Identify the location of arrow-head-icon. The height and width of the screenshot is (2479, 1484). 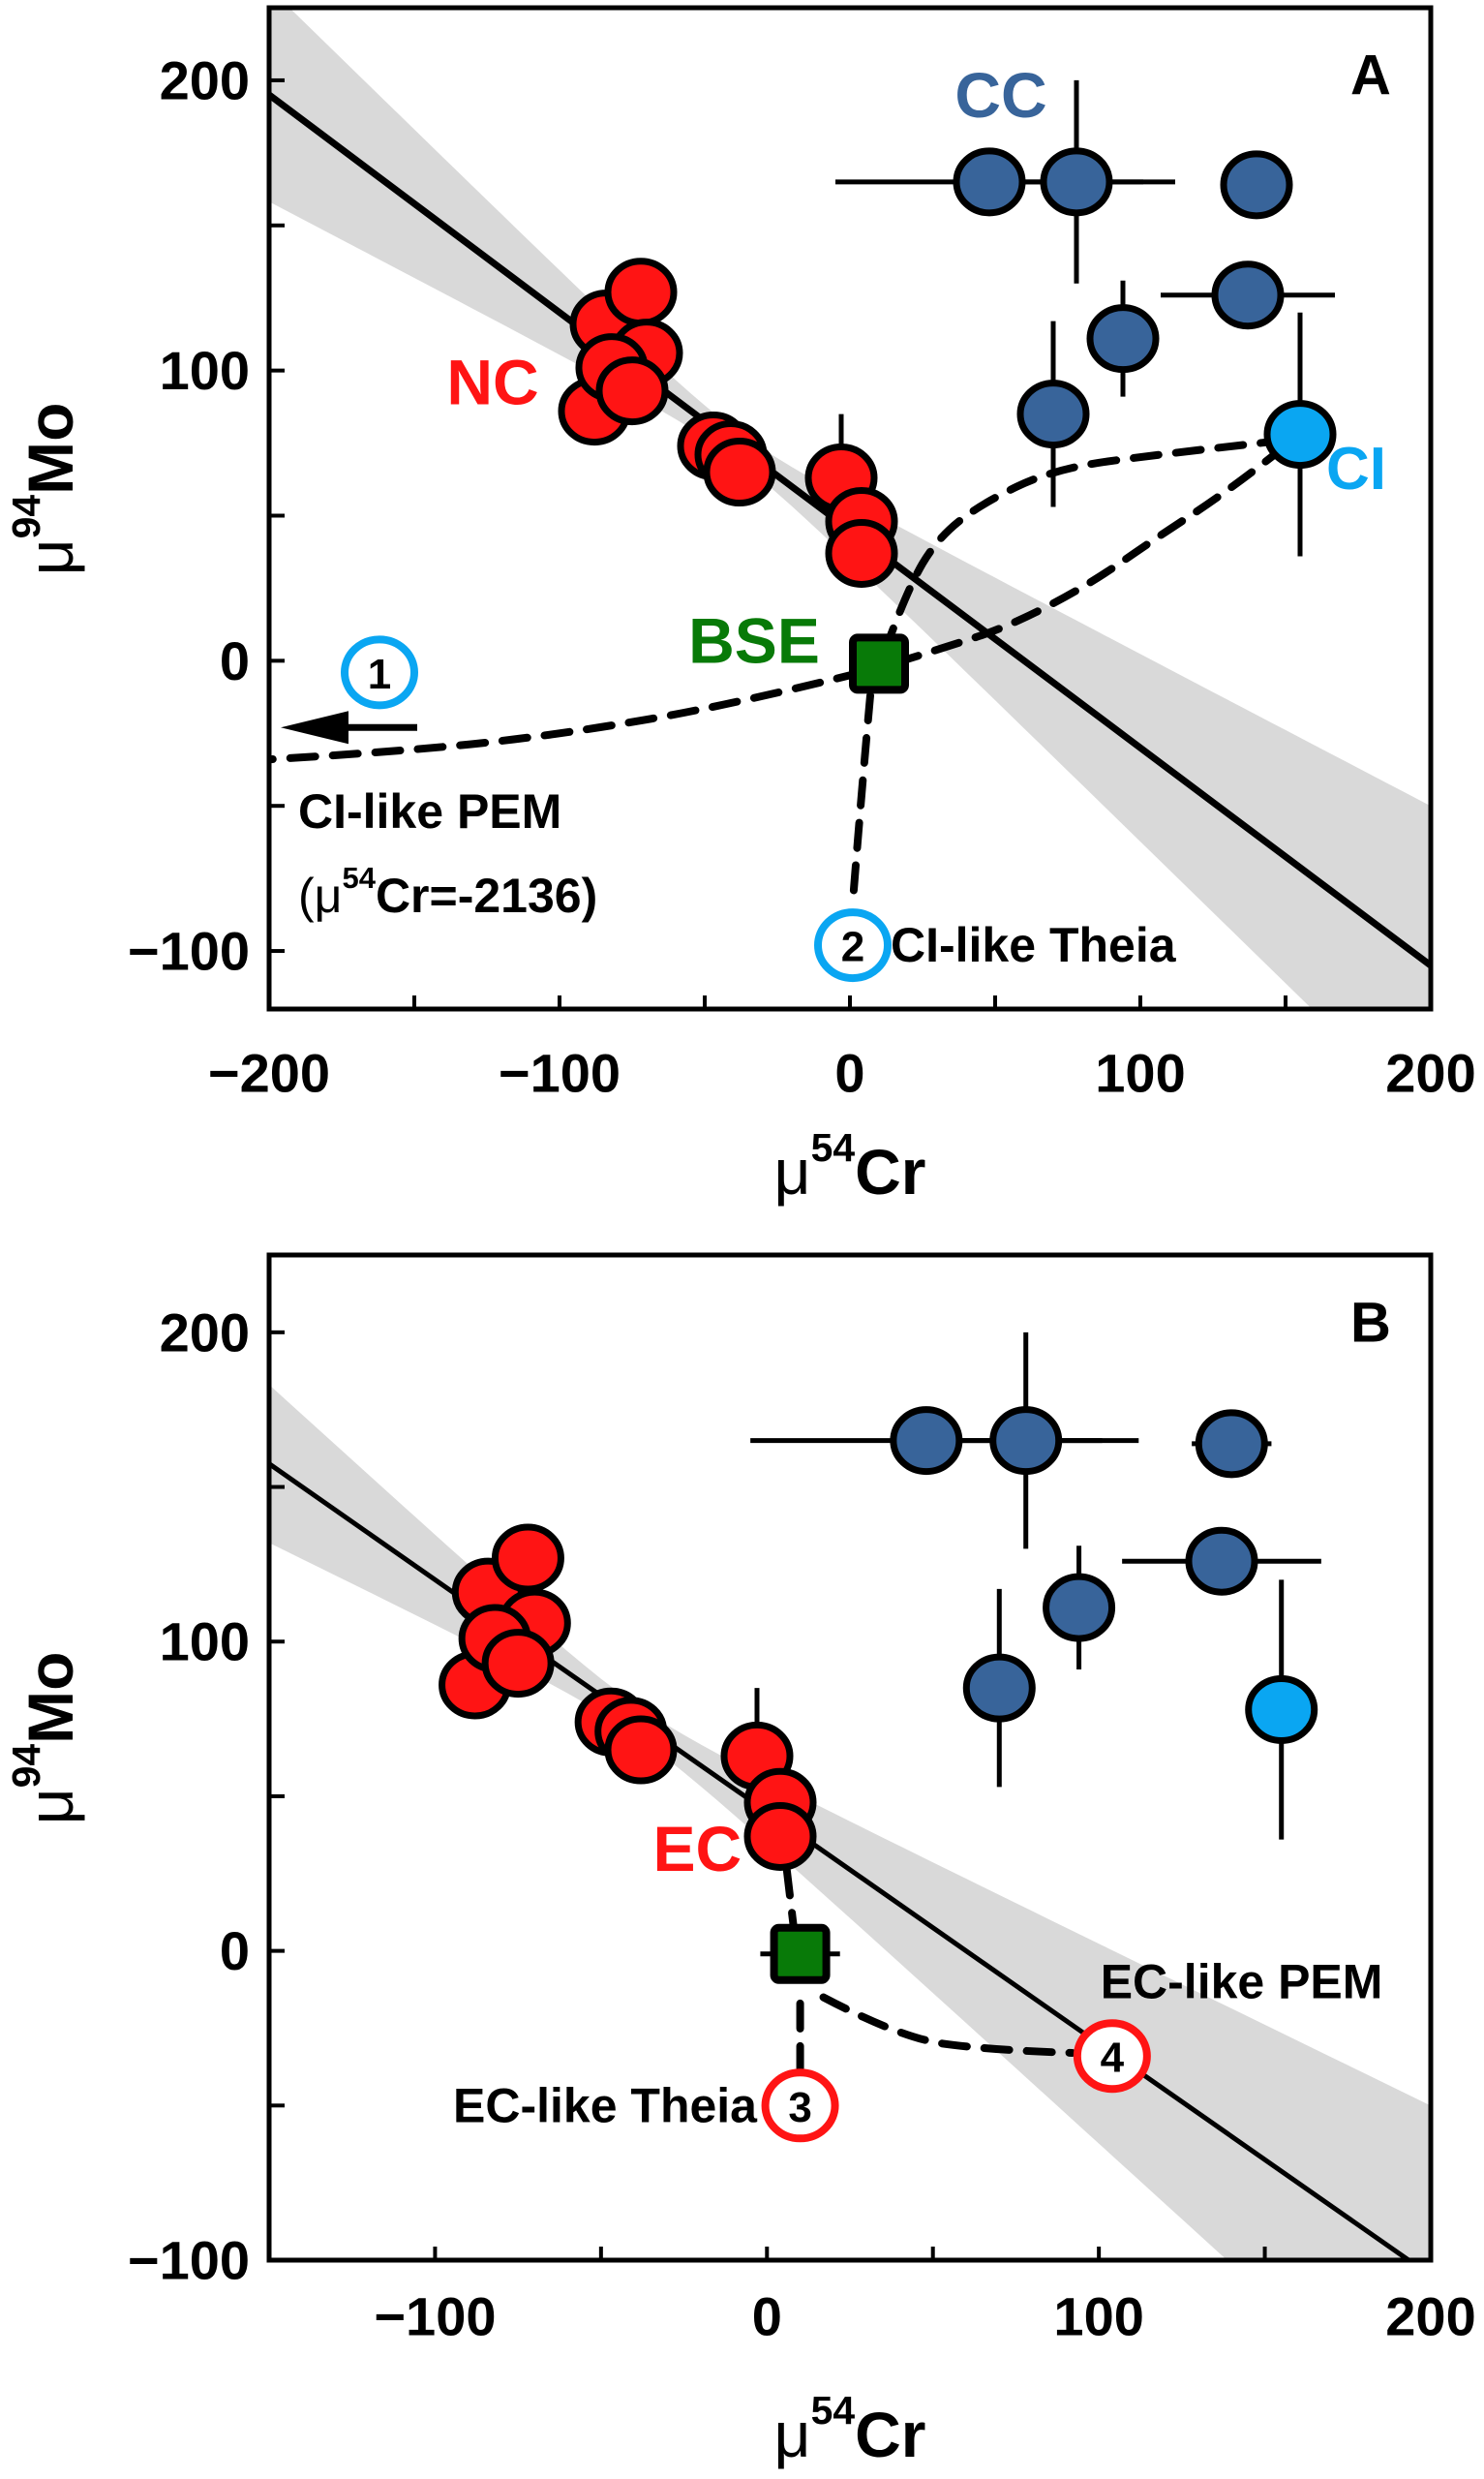
(314, 728).